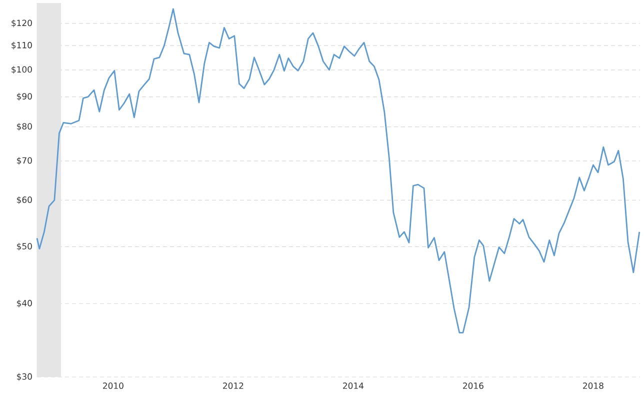  I want to click on y-tick-label: $50, so click(24, 246).